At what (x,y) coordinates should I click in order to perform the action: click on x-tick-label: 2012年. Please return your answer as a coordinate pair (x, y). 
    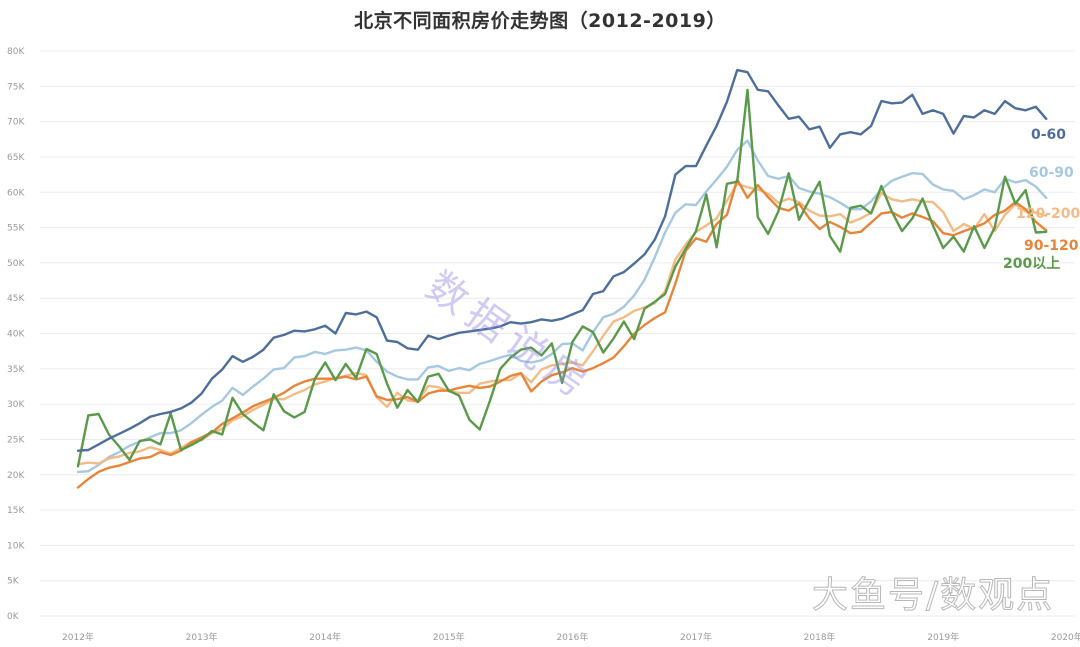
    Looking at the image, I should click on (78, 637).